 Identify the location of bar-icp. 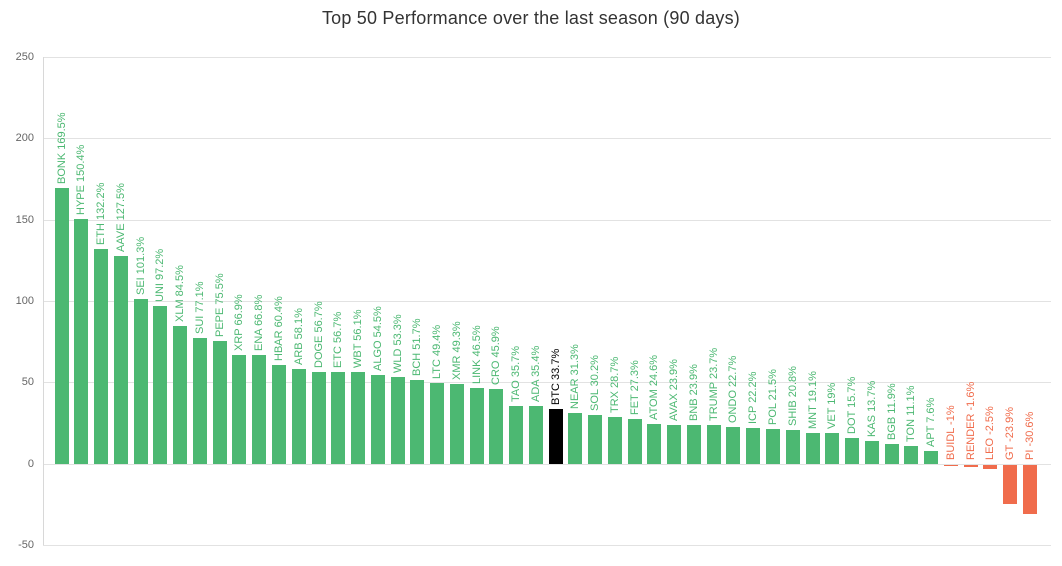
(753, 445).